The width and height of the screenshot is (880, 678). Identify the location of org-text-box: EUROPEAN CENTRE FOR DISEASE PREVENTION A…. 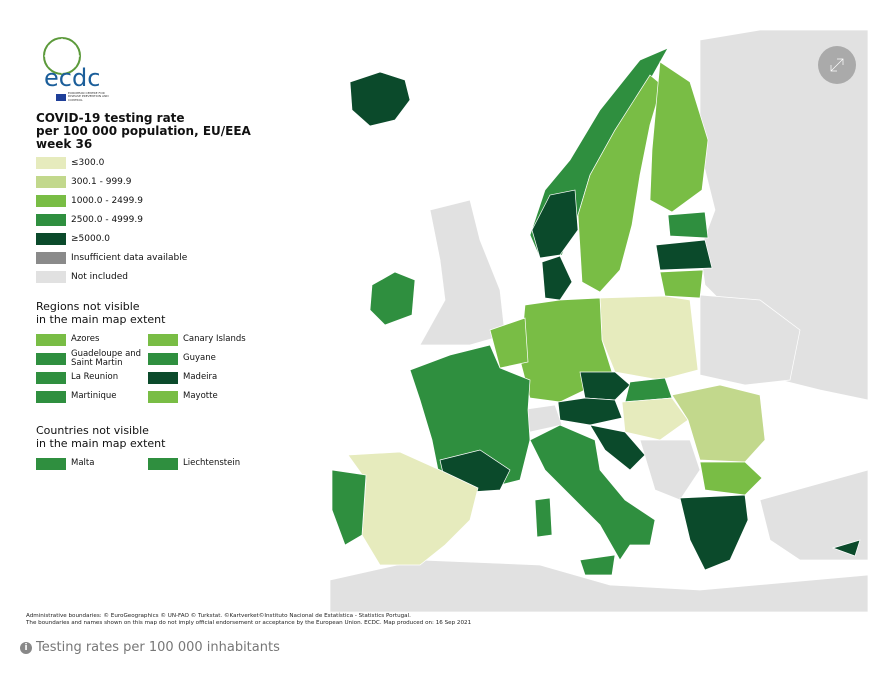
(88, 97).